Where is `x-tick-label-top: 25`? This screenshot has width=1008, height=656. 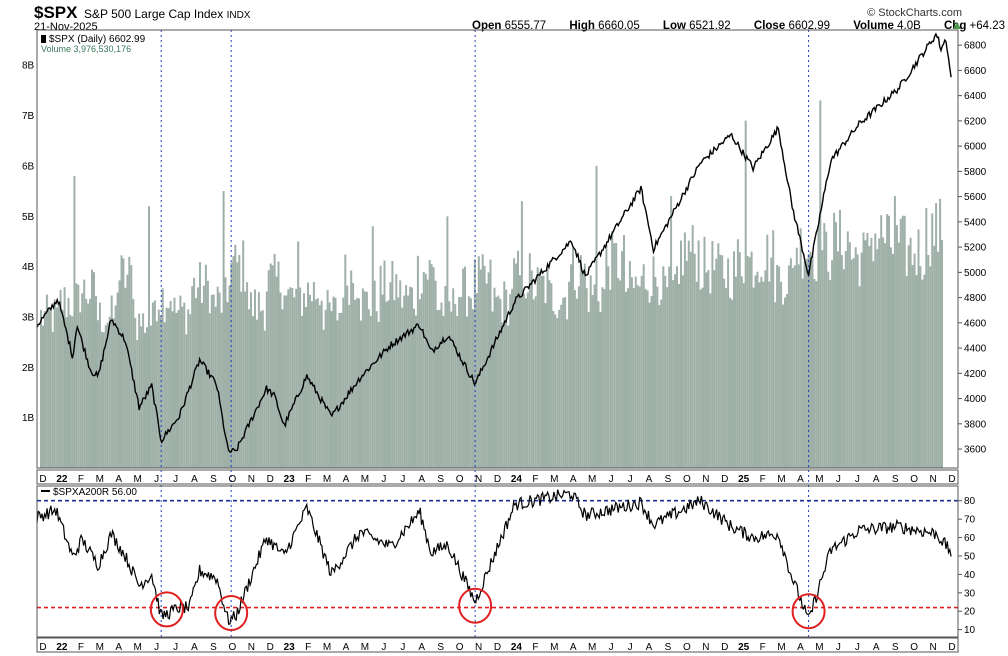 x-tick-label-top: 25 is located at coordinates (744, 479).